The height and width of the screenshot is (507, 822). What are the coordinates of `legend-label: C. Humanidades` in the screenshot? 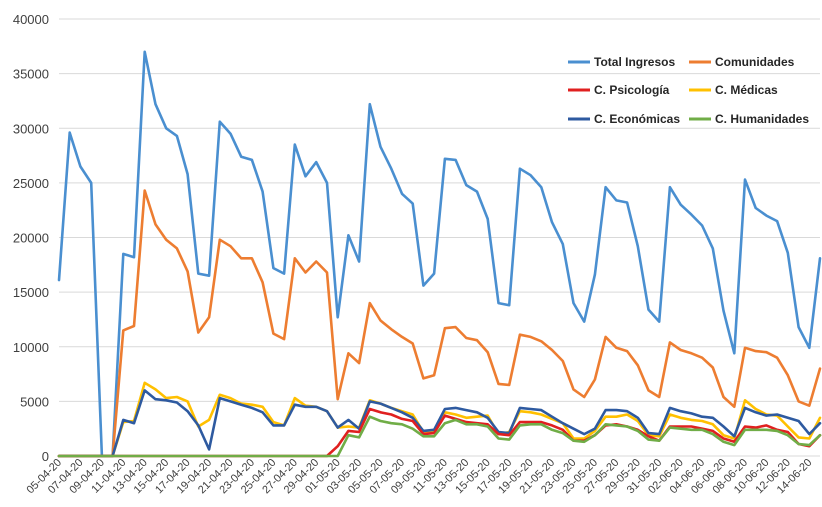 It's located at (762, 119).